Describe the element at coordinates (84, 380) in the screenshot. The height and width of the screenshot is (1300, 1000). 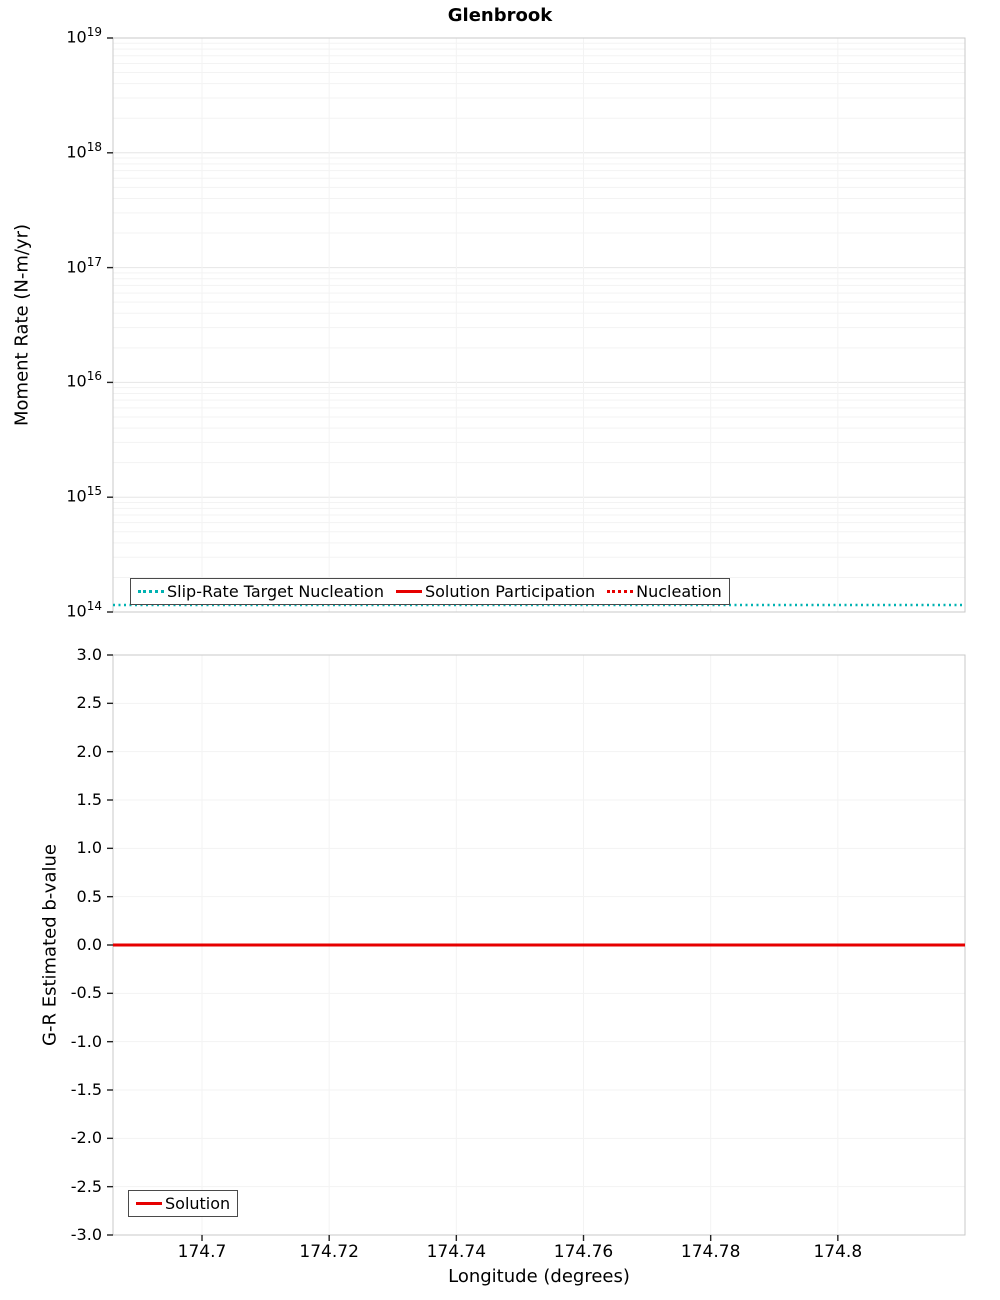
I see `y-tick-label: 1016` at that location.